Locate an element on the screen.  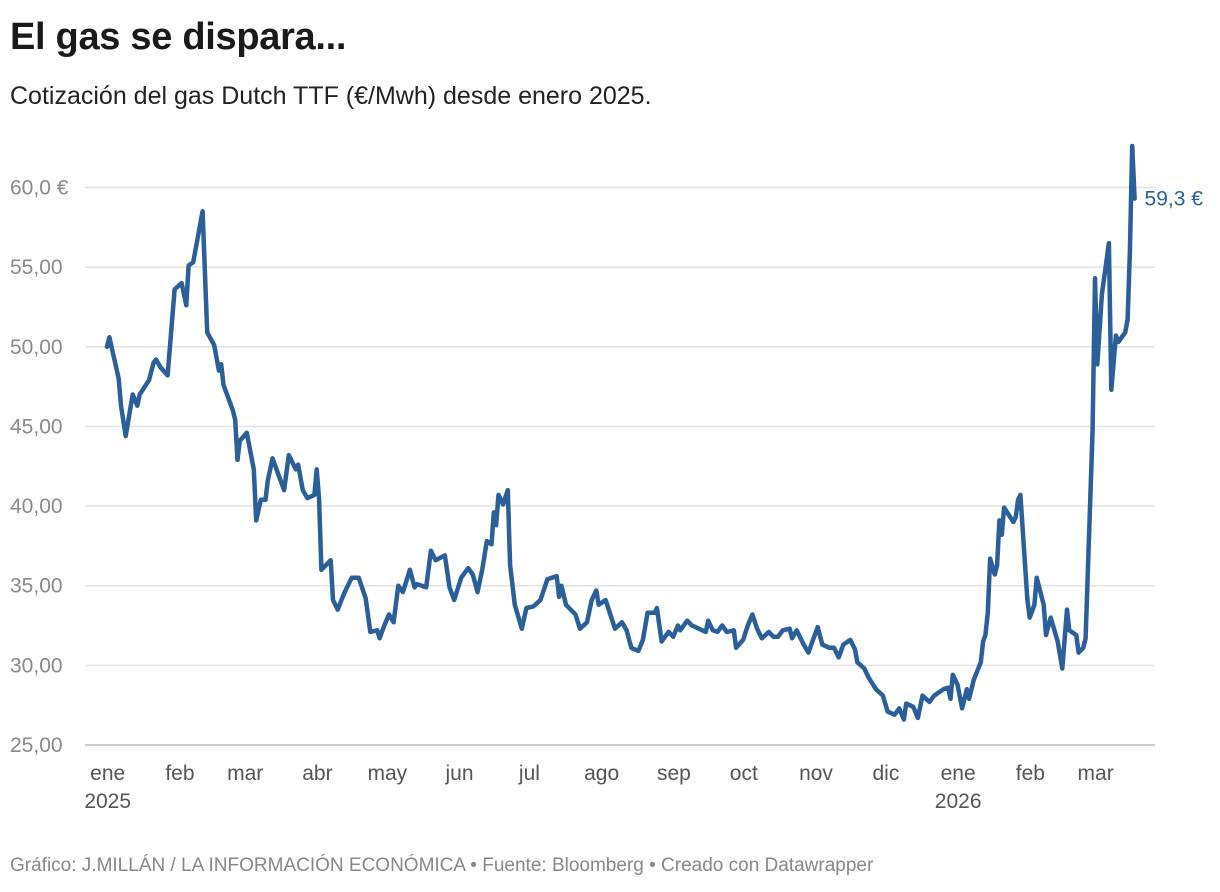
x-tick-label: jun is located at coordinates (459, 773).